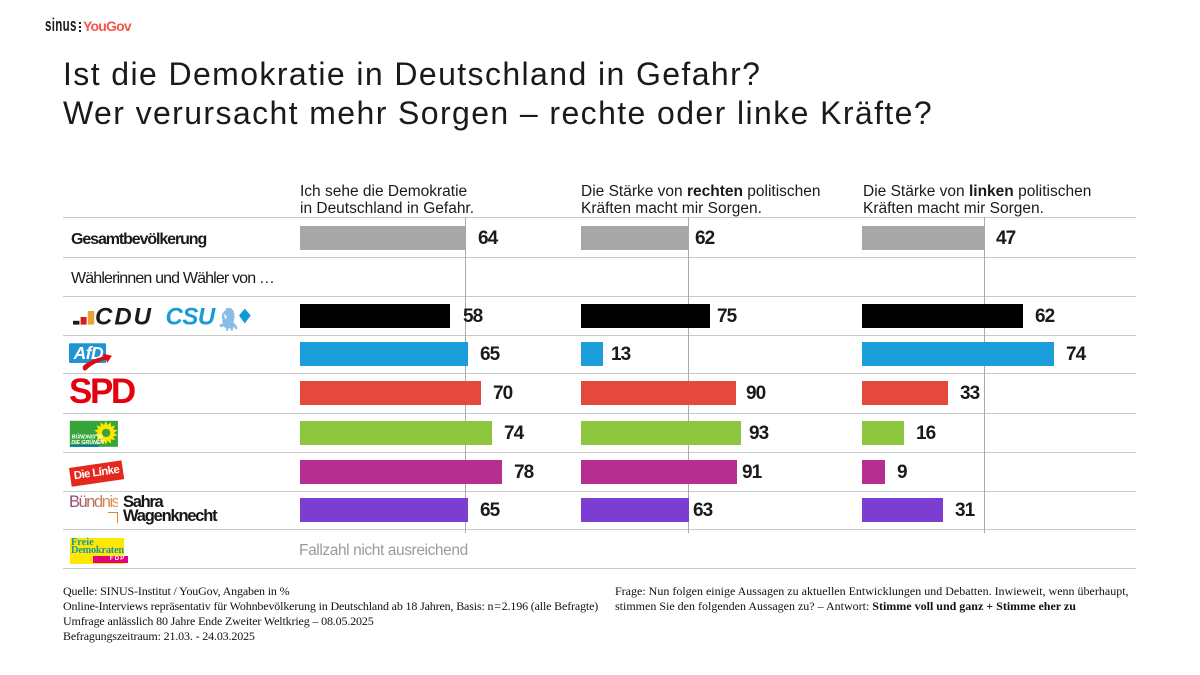 This screenshot has height=675, width=1200. What do you see at coordinates (124, 317) in the screenshot?
I see `svg-text: CDU` at bounding box center [124, 317].